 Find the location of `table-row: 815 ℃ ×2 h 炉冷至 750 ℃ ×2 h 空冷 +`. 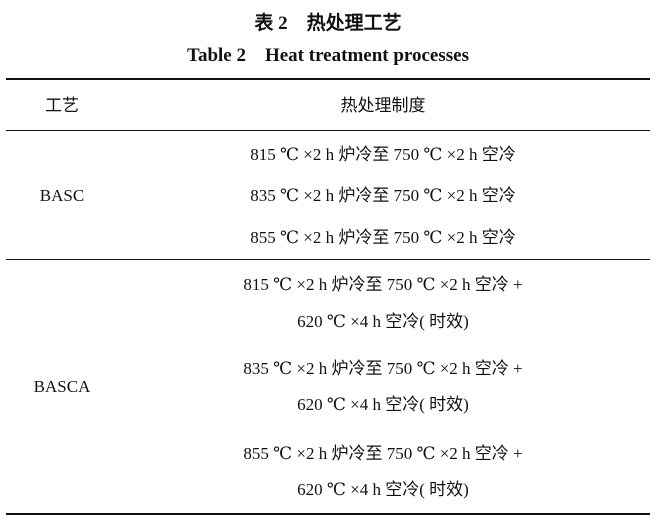

table-row: 815 ℃ ×2 h 炉冷至 750 ℃ ×2 h 空冷 + is located at coordinates (383, 284).